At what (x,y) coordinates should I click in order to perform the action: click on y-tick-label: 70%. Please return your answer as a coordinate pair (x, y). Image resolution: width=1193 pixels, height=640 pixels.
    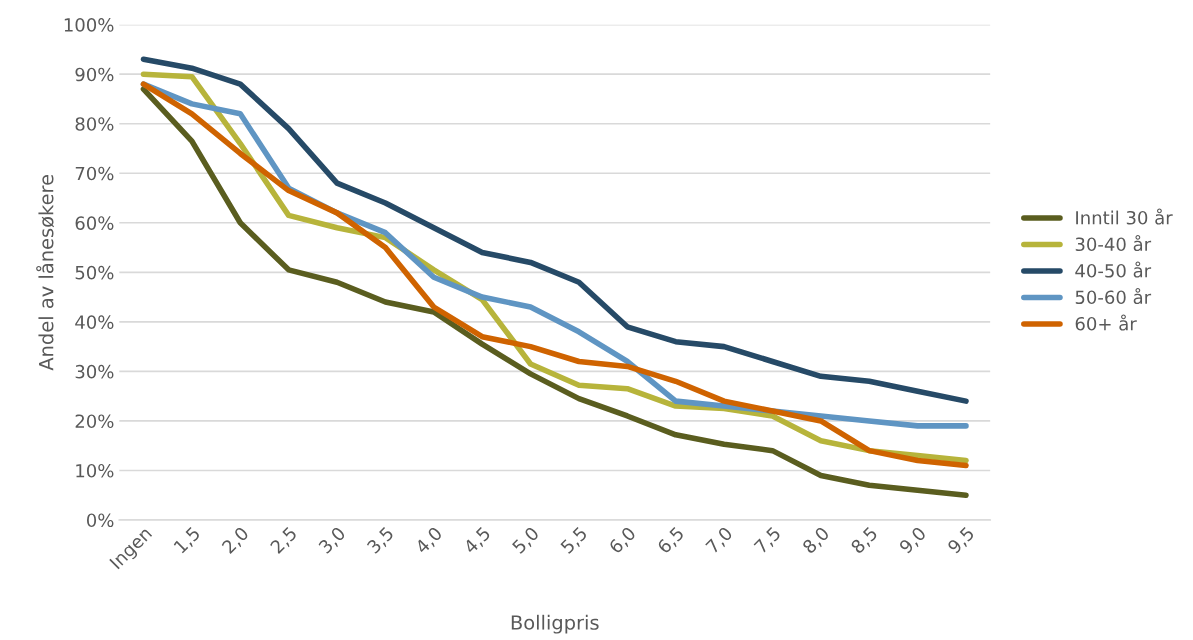
    Looking at the image, I should click on (94, 173).